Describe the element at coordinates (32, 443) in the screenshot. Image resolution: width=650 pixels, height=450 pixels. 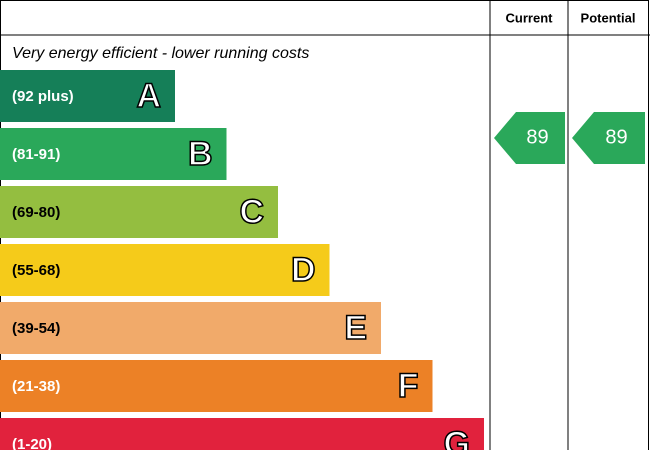
I see `band-range: (1-20)` at that location.